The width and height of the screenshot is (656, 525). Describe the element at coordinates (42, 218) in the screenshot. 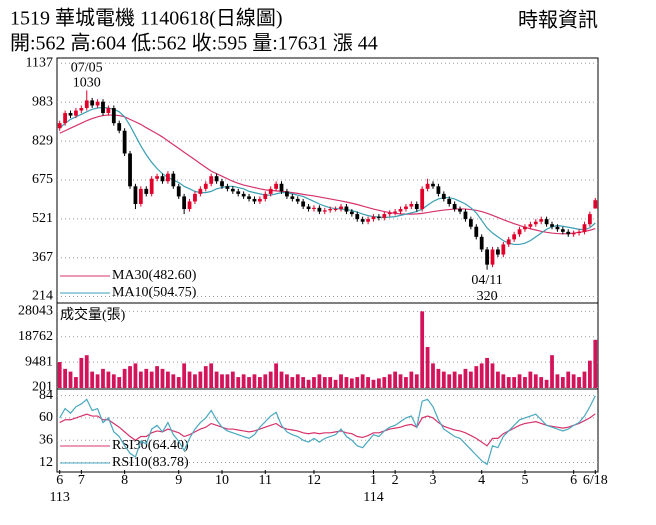

I see `y-tick-label: 521` at that location.